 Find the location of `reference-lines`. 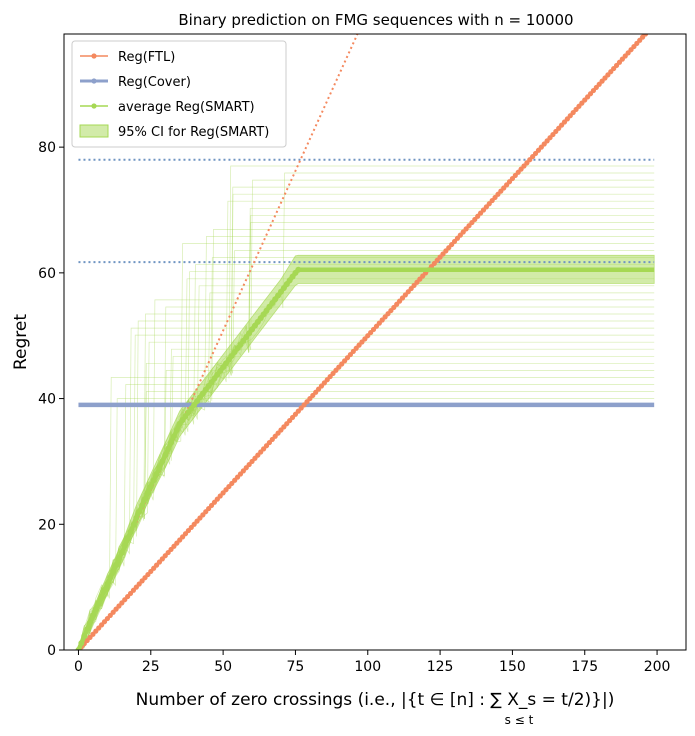

reference-lines is located at coordinates (366, 211).